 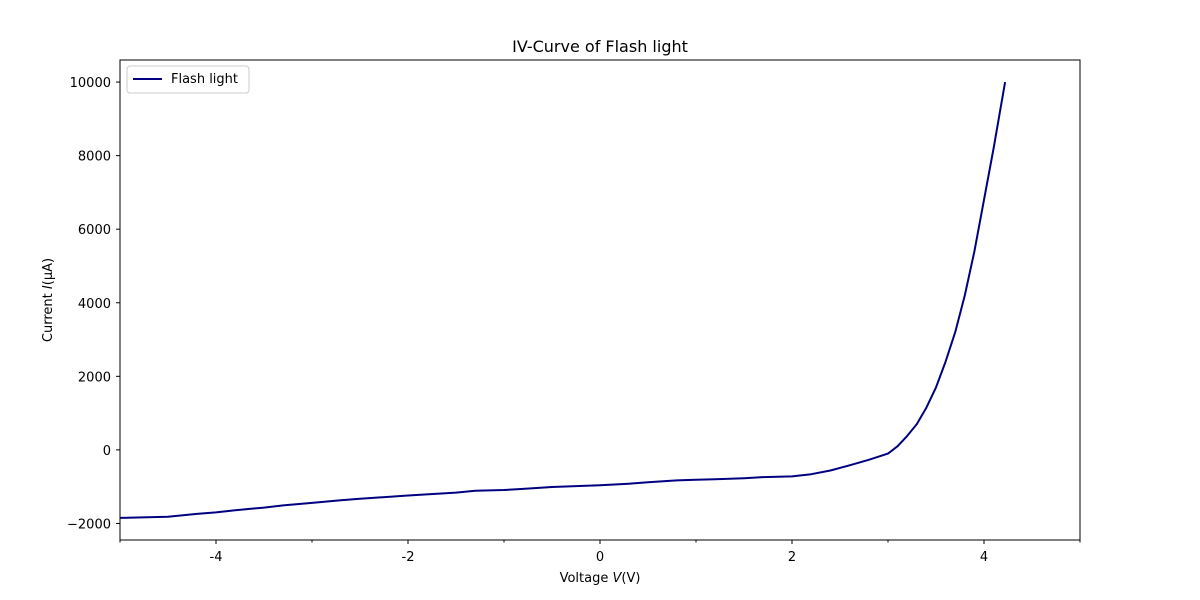 I want to click on y-tick-label: 8000, so click(x=94, y=157).